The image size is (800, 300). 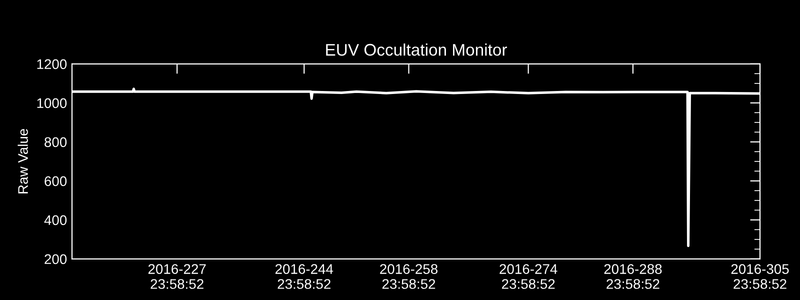 What do you see at coordinates (177, 276) in the screenshot?
I see `x-tick-label: 2016-227 23:58:52` at bounding box center [177, 276].